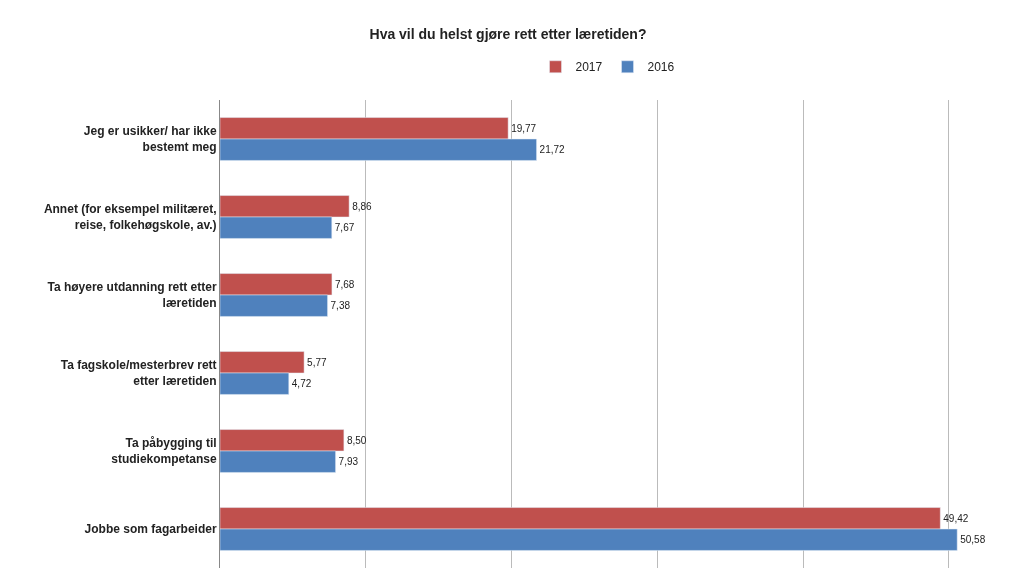  What do you see at coordinates (973, 540) in the screenshot?
I see `data-label: 50,58` at bounding box center [973, 540].